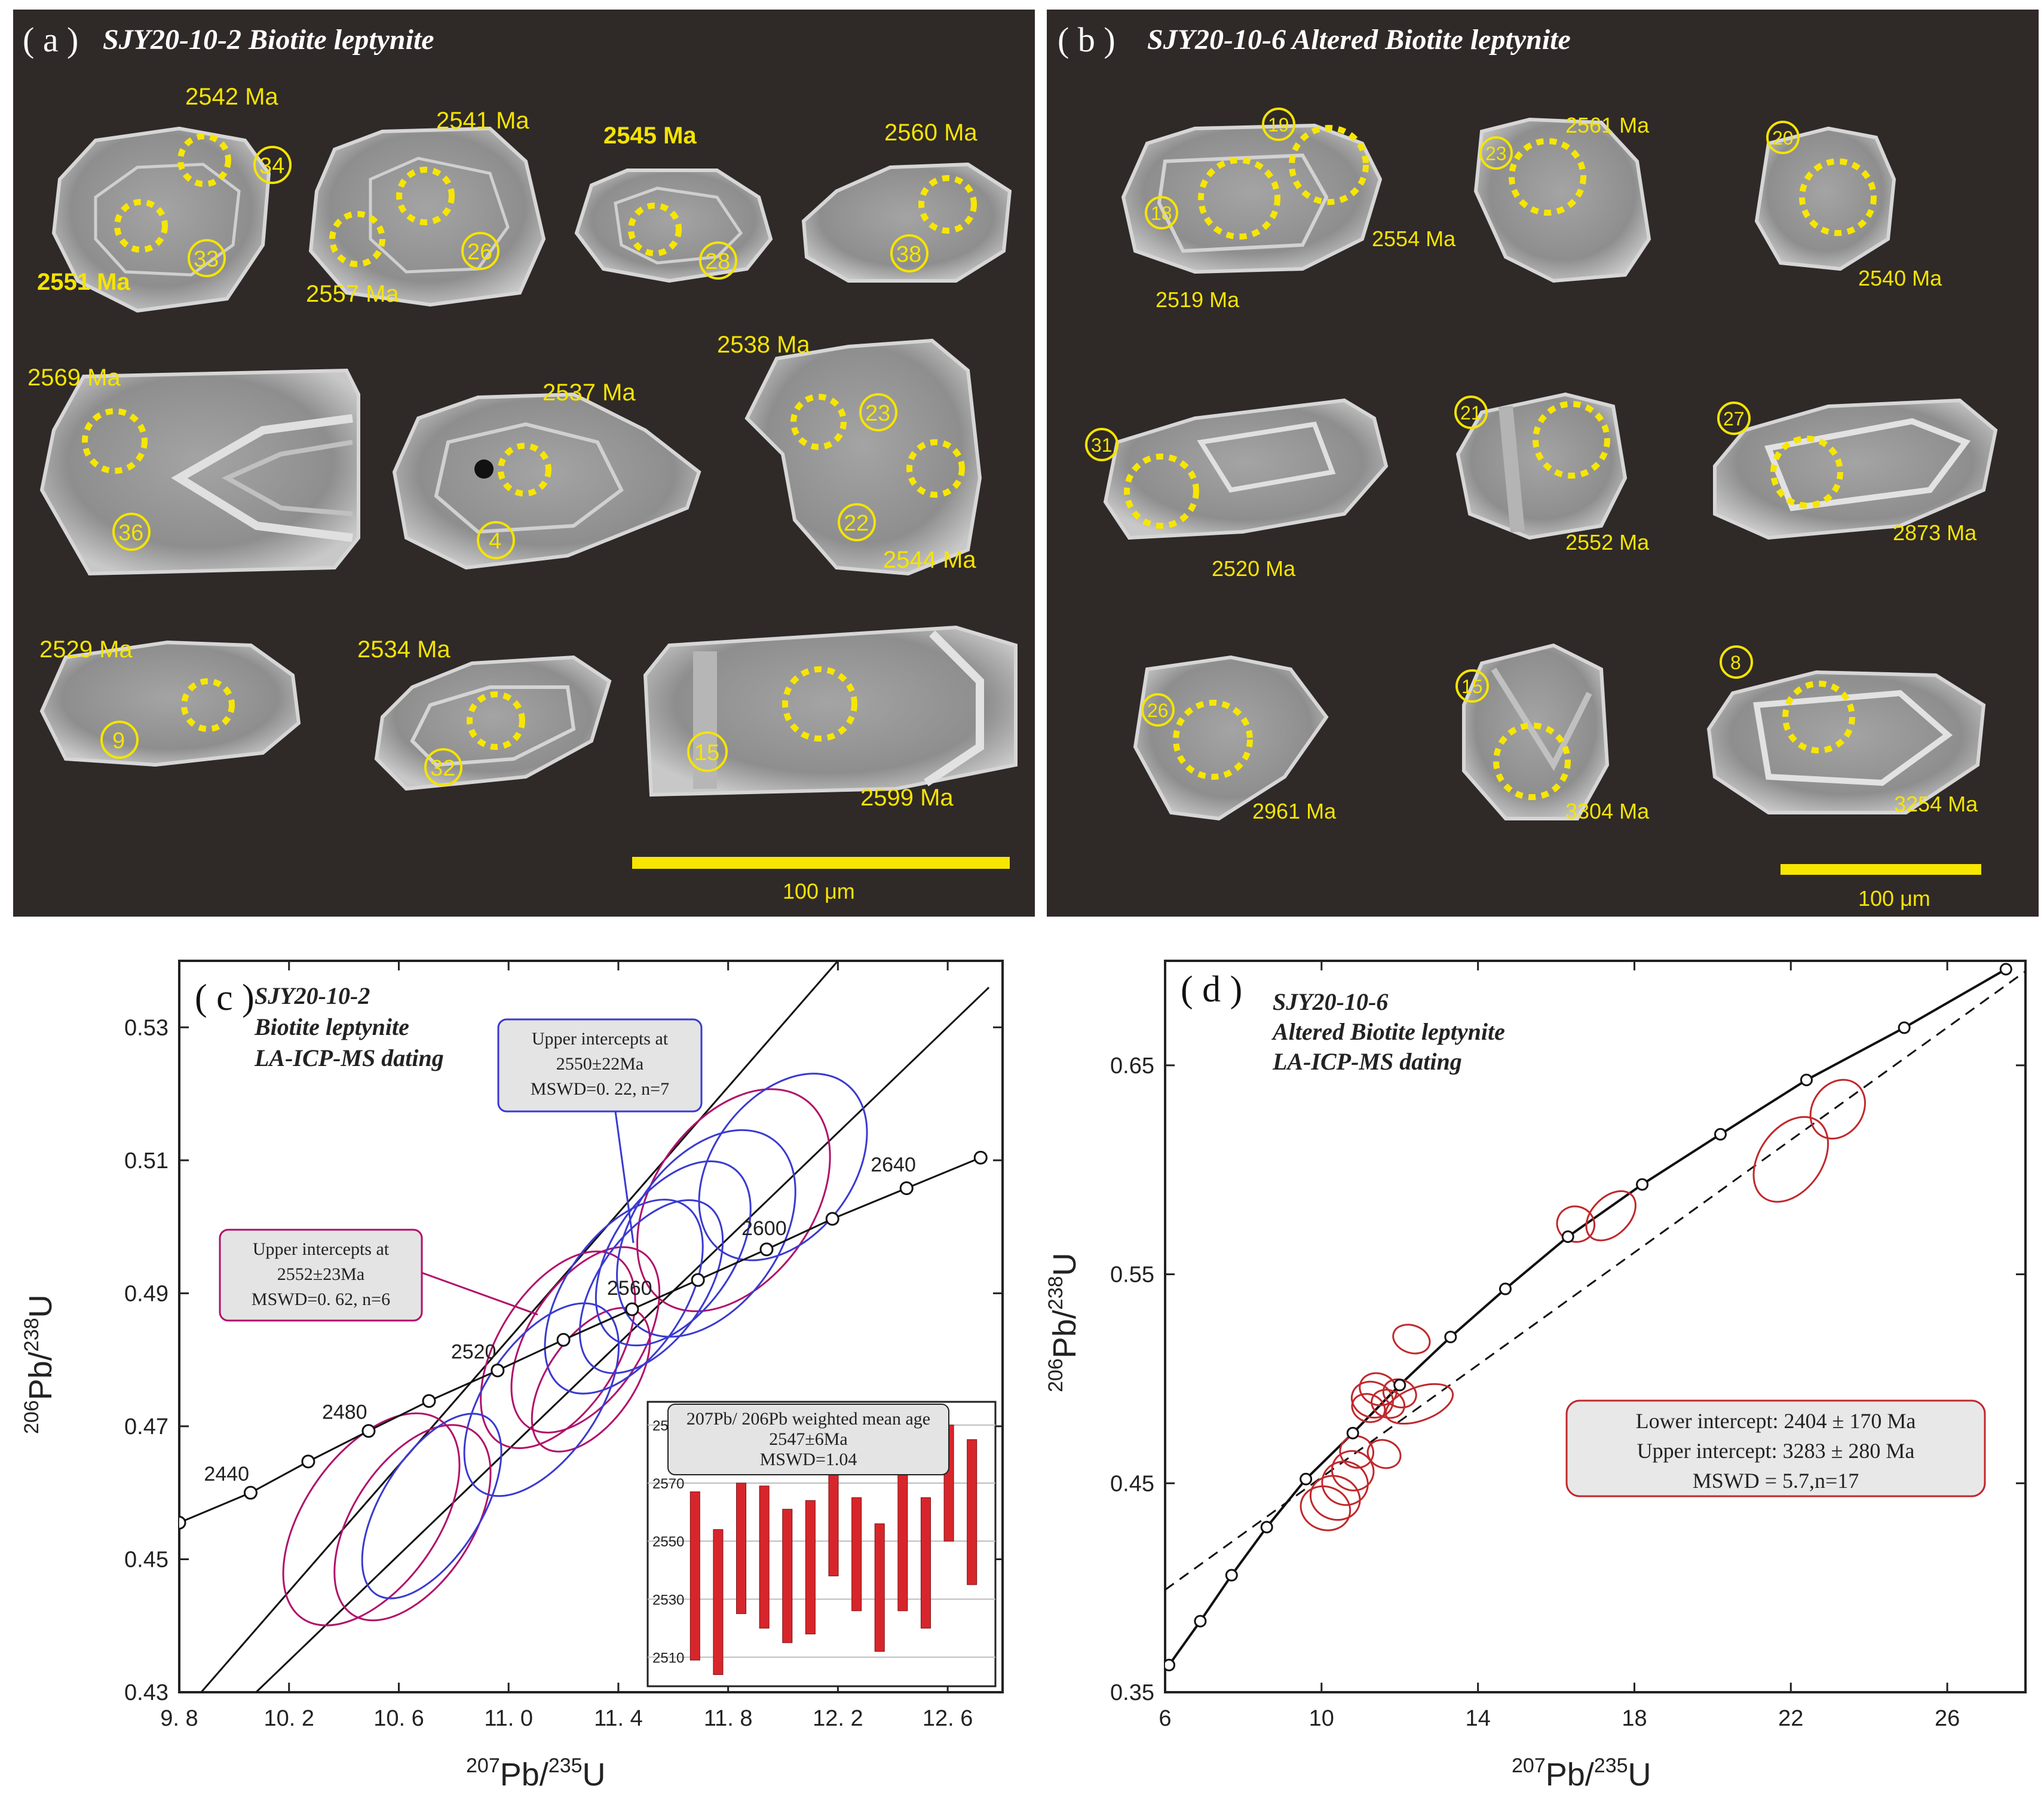 This screenshot has width=2044, height=1795. Describe the element at coordinates (1947, 1718) in the screenshot. I see `x-tick-label: 26` at that location.